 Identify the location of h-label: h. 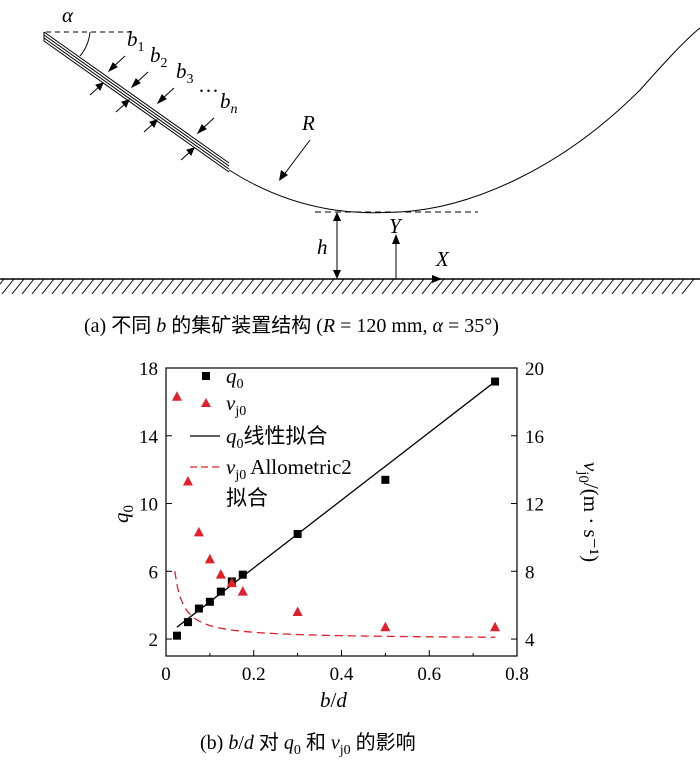
(322, 247).